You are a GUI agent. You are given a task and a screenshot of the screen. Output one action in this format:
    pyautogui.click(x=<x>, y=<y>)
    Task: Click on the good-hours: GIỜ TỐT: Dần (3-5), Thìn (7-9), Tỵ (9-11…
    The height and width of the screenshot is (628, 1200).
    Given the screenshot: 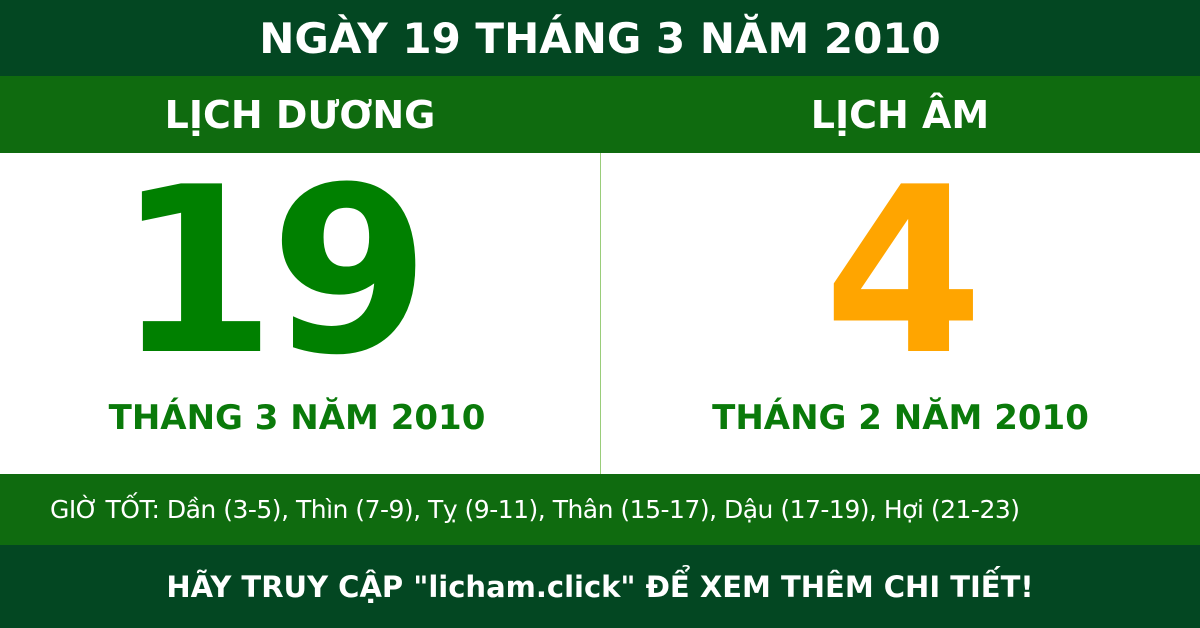 What is the action you would take?
    pyautogui.click(x=600, y=509)
    